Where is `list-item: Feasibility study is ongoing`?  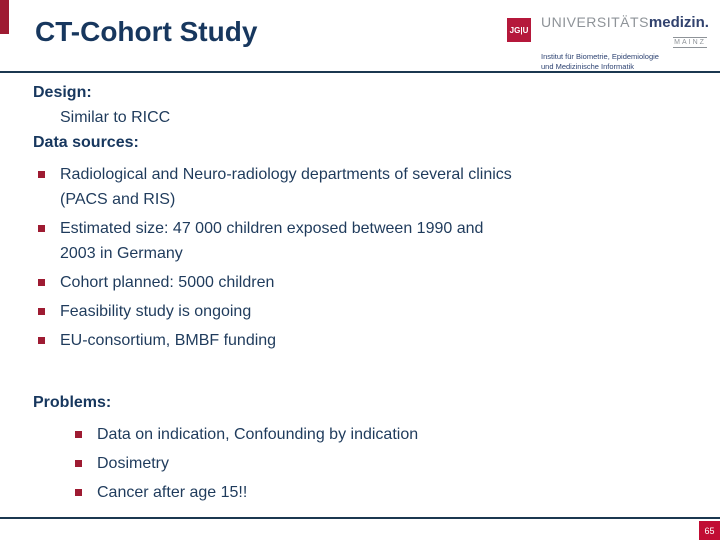 list-item: Feasibility study is ongoing is located at coordinates (363, 311).